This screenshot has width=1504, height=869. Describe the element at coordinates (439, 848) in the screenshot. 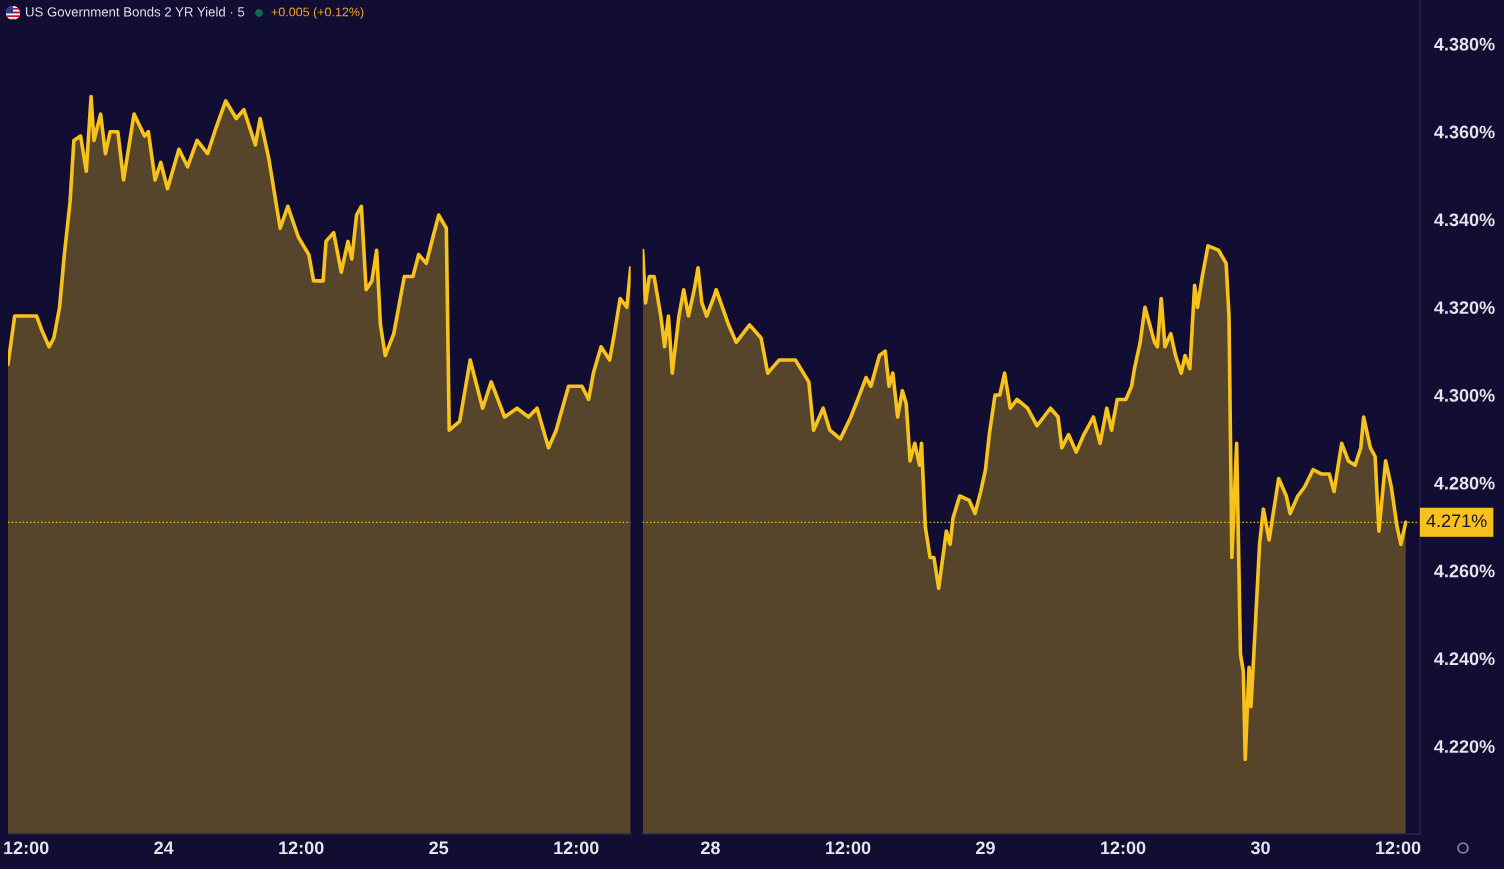

I see `x-tick-label: 25` at that location.